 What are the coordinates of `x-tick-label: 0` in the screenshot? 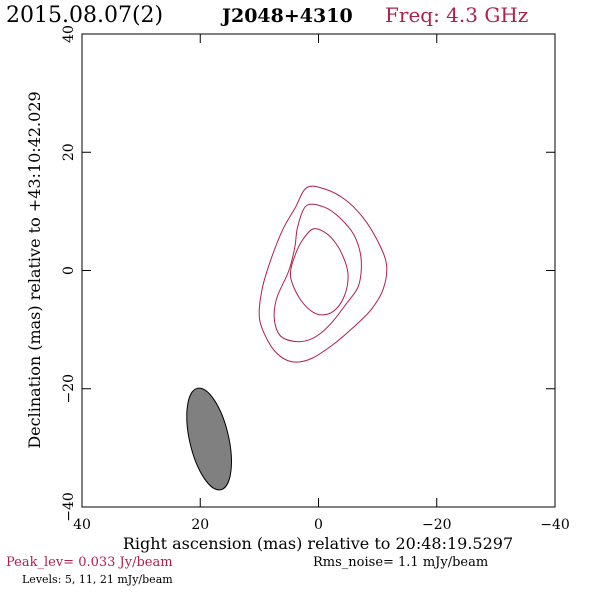 It's located at (318, 525).